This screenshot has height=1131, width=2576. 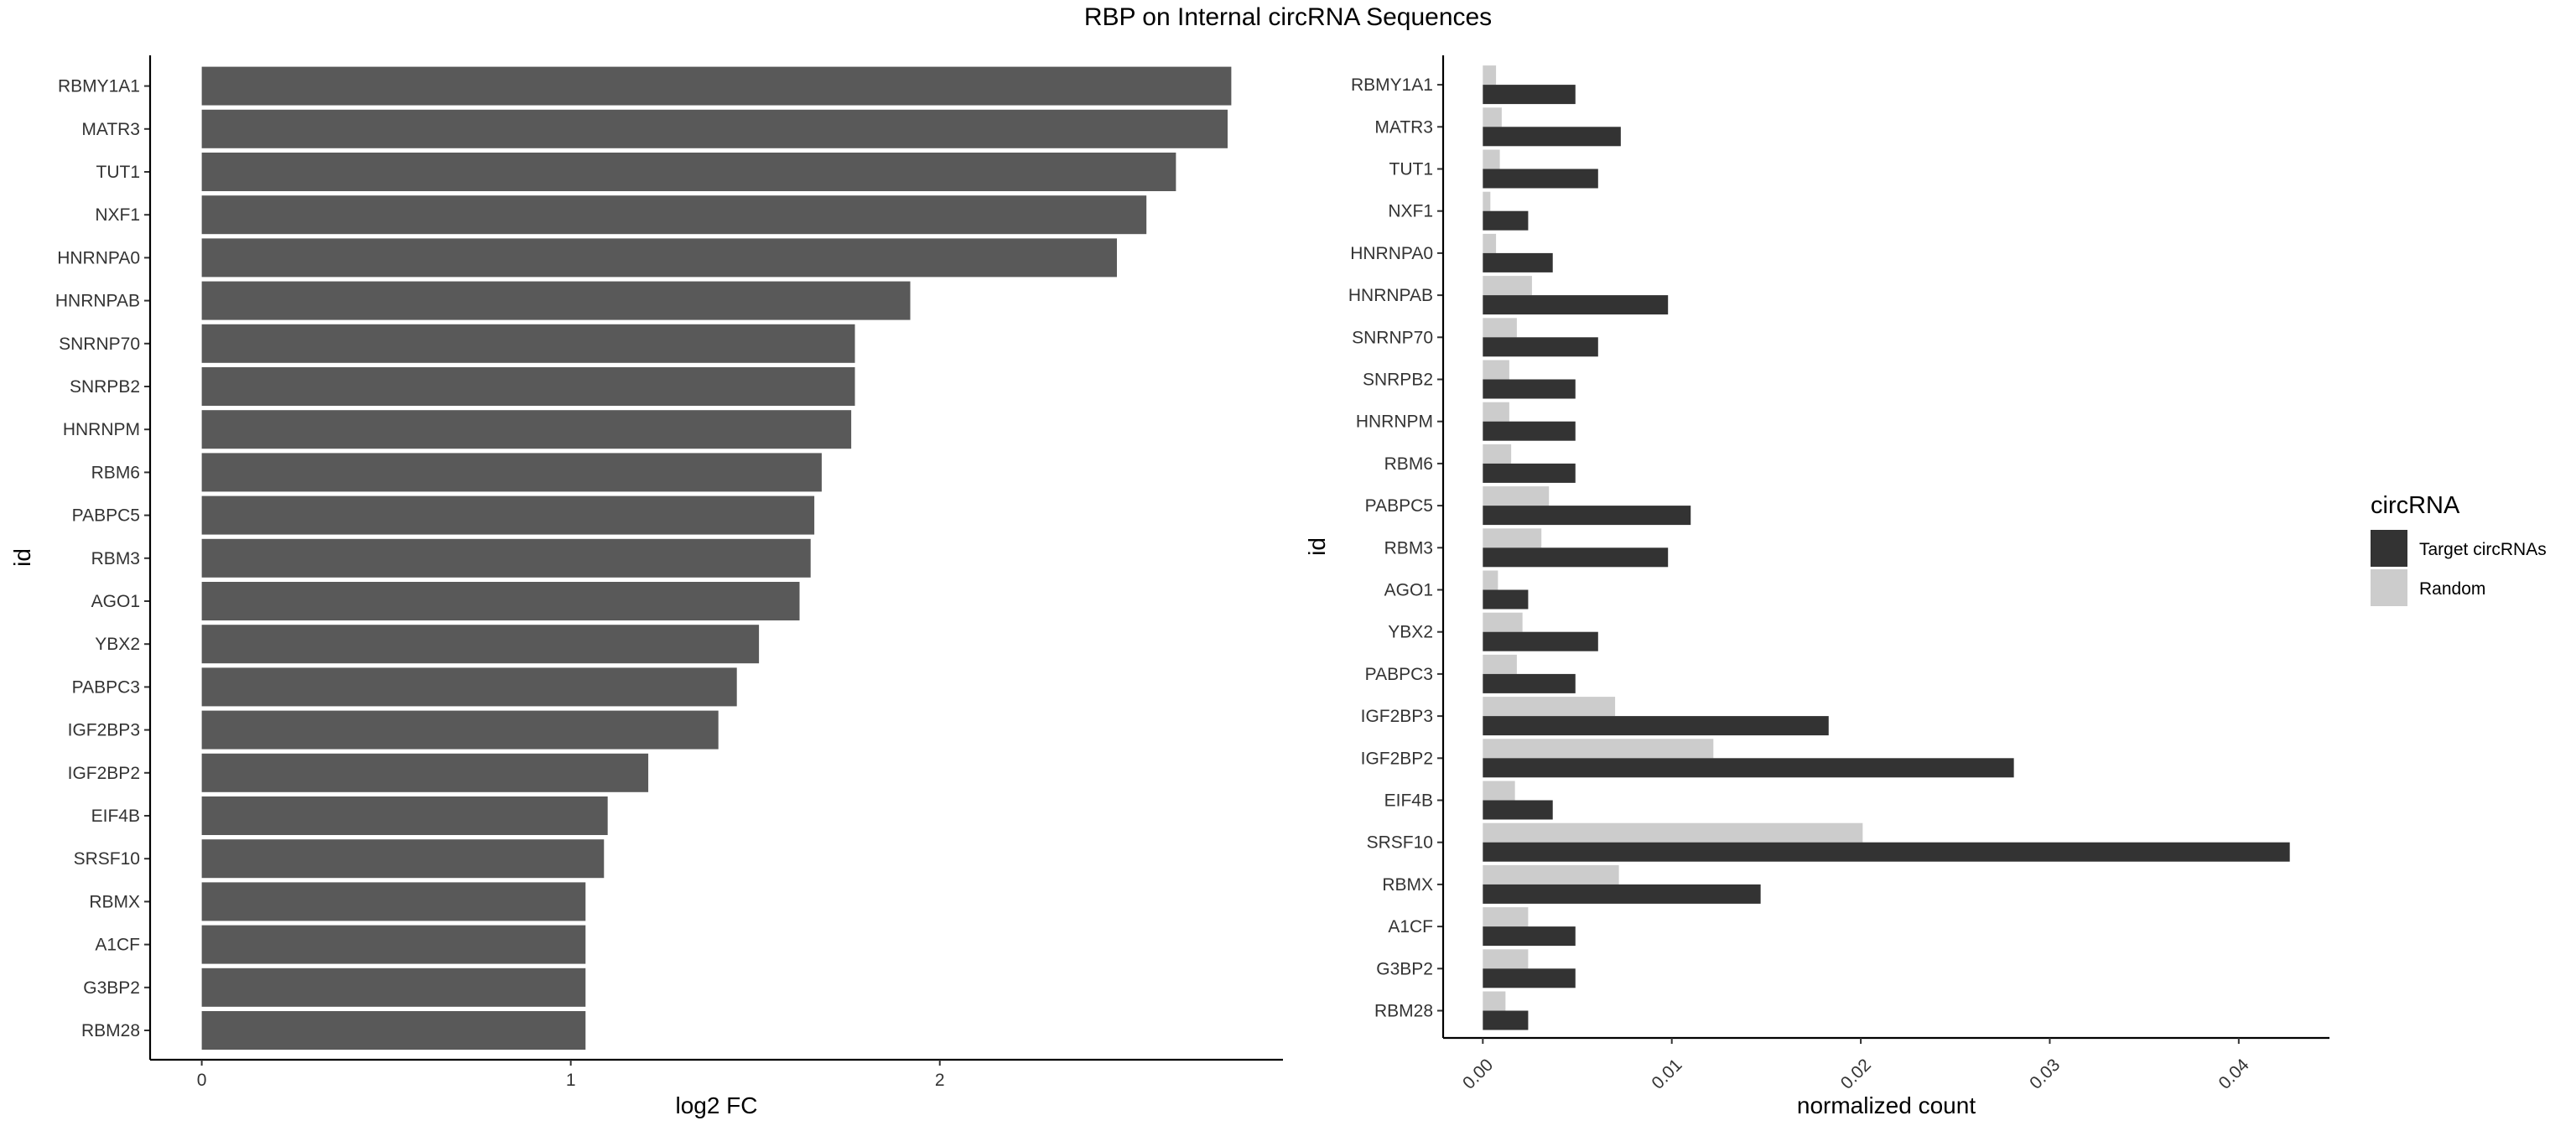 I want to click on bar-target-tut1, so click(x=1540, y=179).